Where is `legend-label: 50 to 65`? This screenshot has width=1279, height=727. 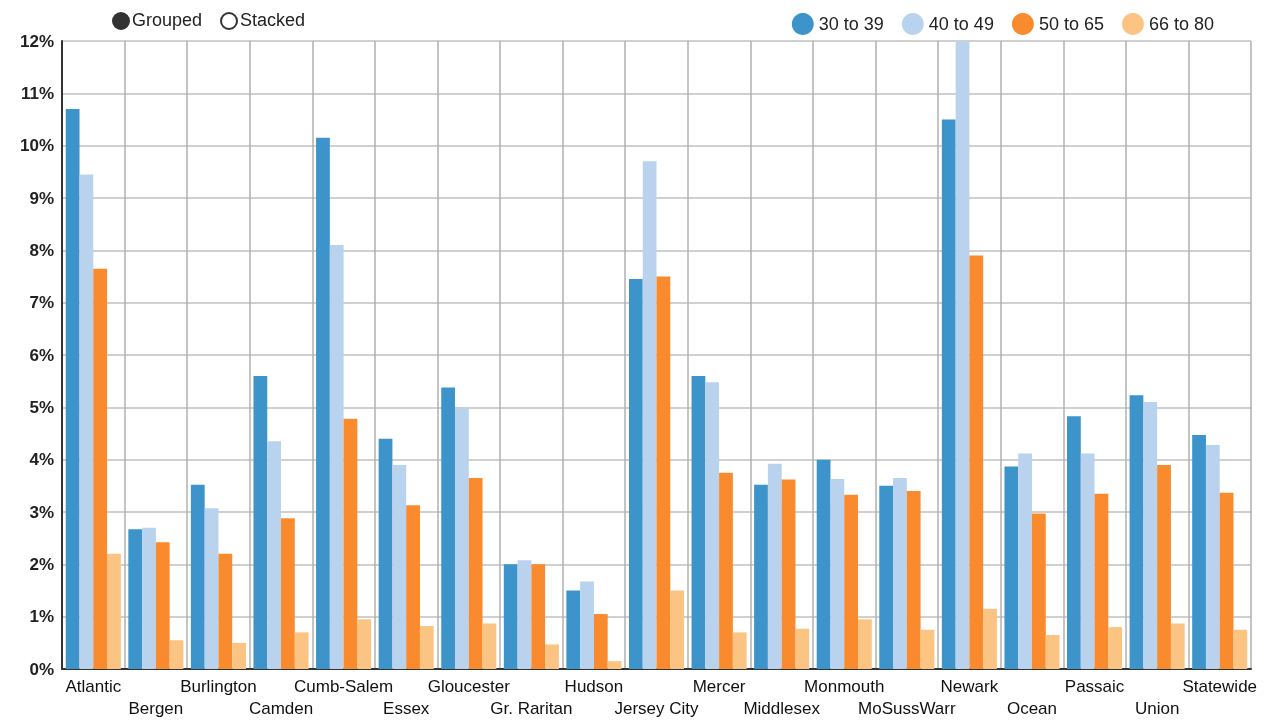
legend-label: 50 to 65 is located at coordinates (1071, 24).